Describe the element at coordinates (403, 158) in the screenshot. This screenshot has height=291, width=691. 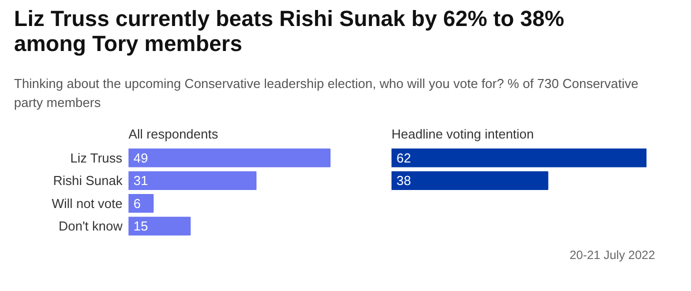
I see `data-label: 62` at that location.